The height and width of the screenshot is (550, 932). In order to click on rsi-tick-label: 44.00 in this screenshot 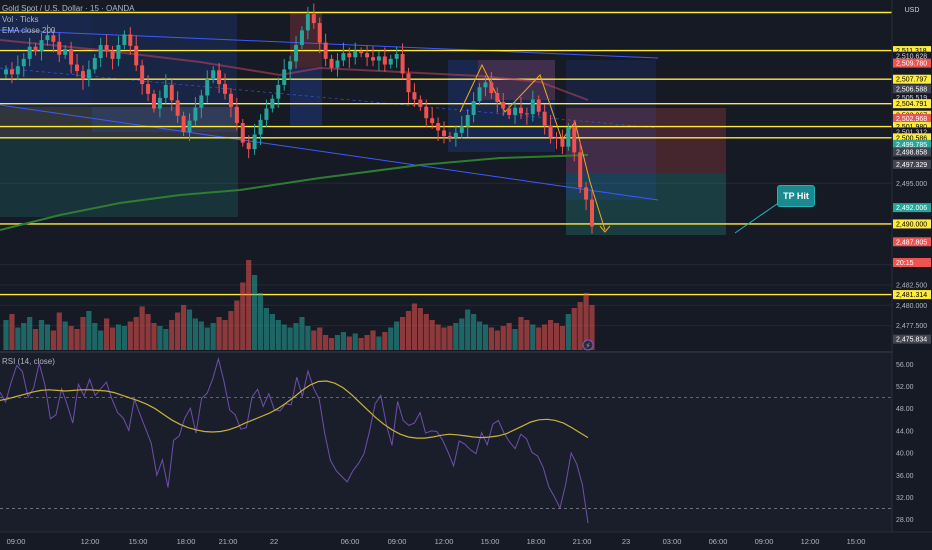, I will do `click(905, 431)`.